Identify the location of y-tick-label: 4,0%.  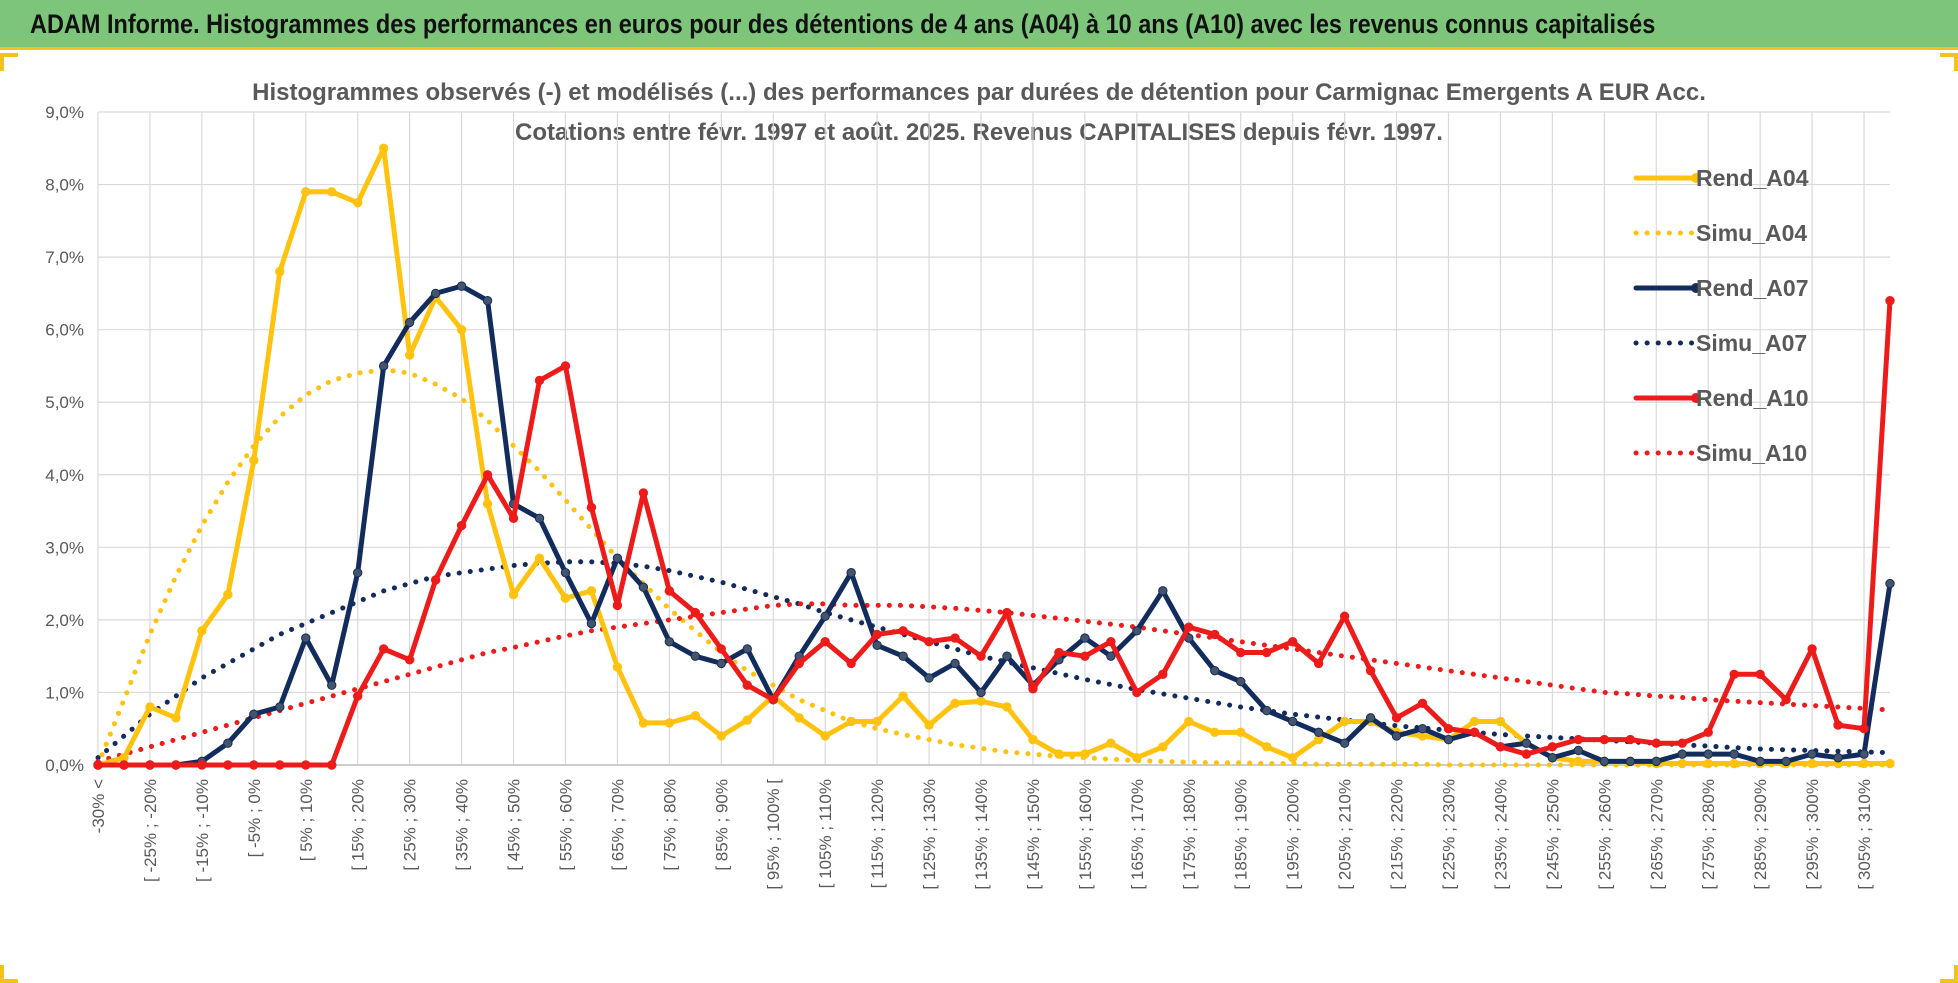
(64, 475).